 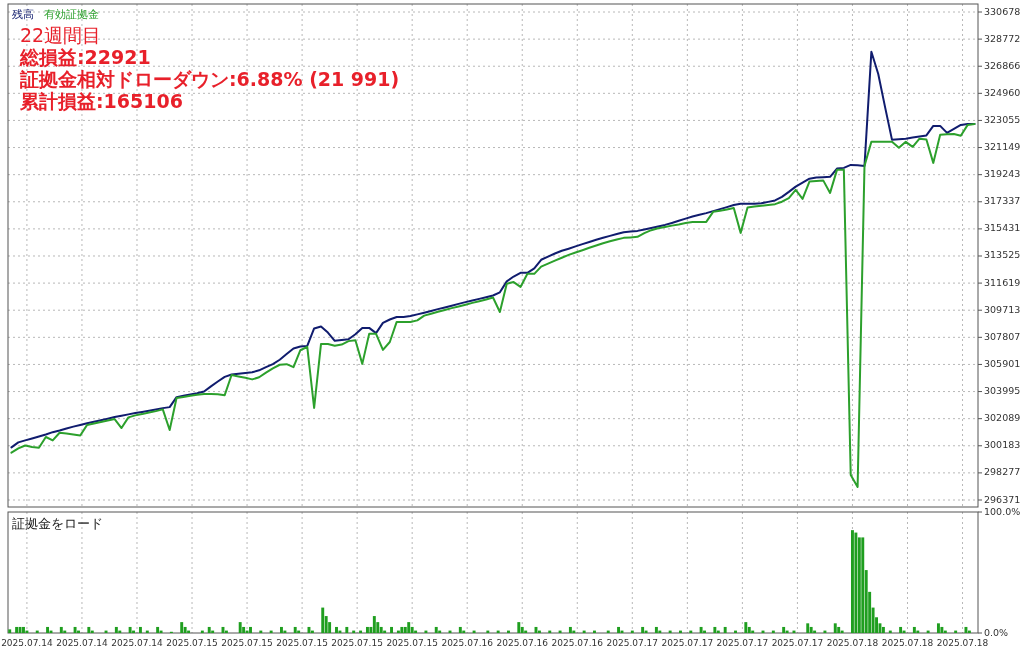 I want to click on y-tick-label: 317337, so click(x=1002, y=201).